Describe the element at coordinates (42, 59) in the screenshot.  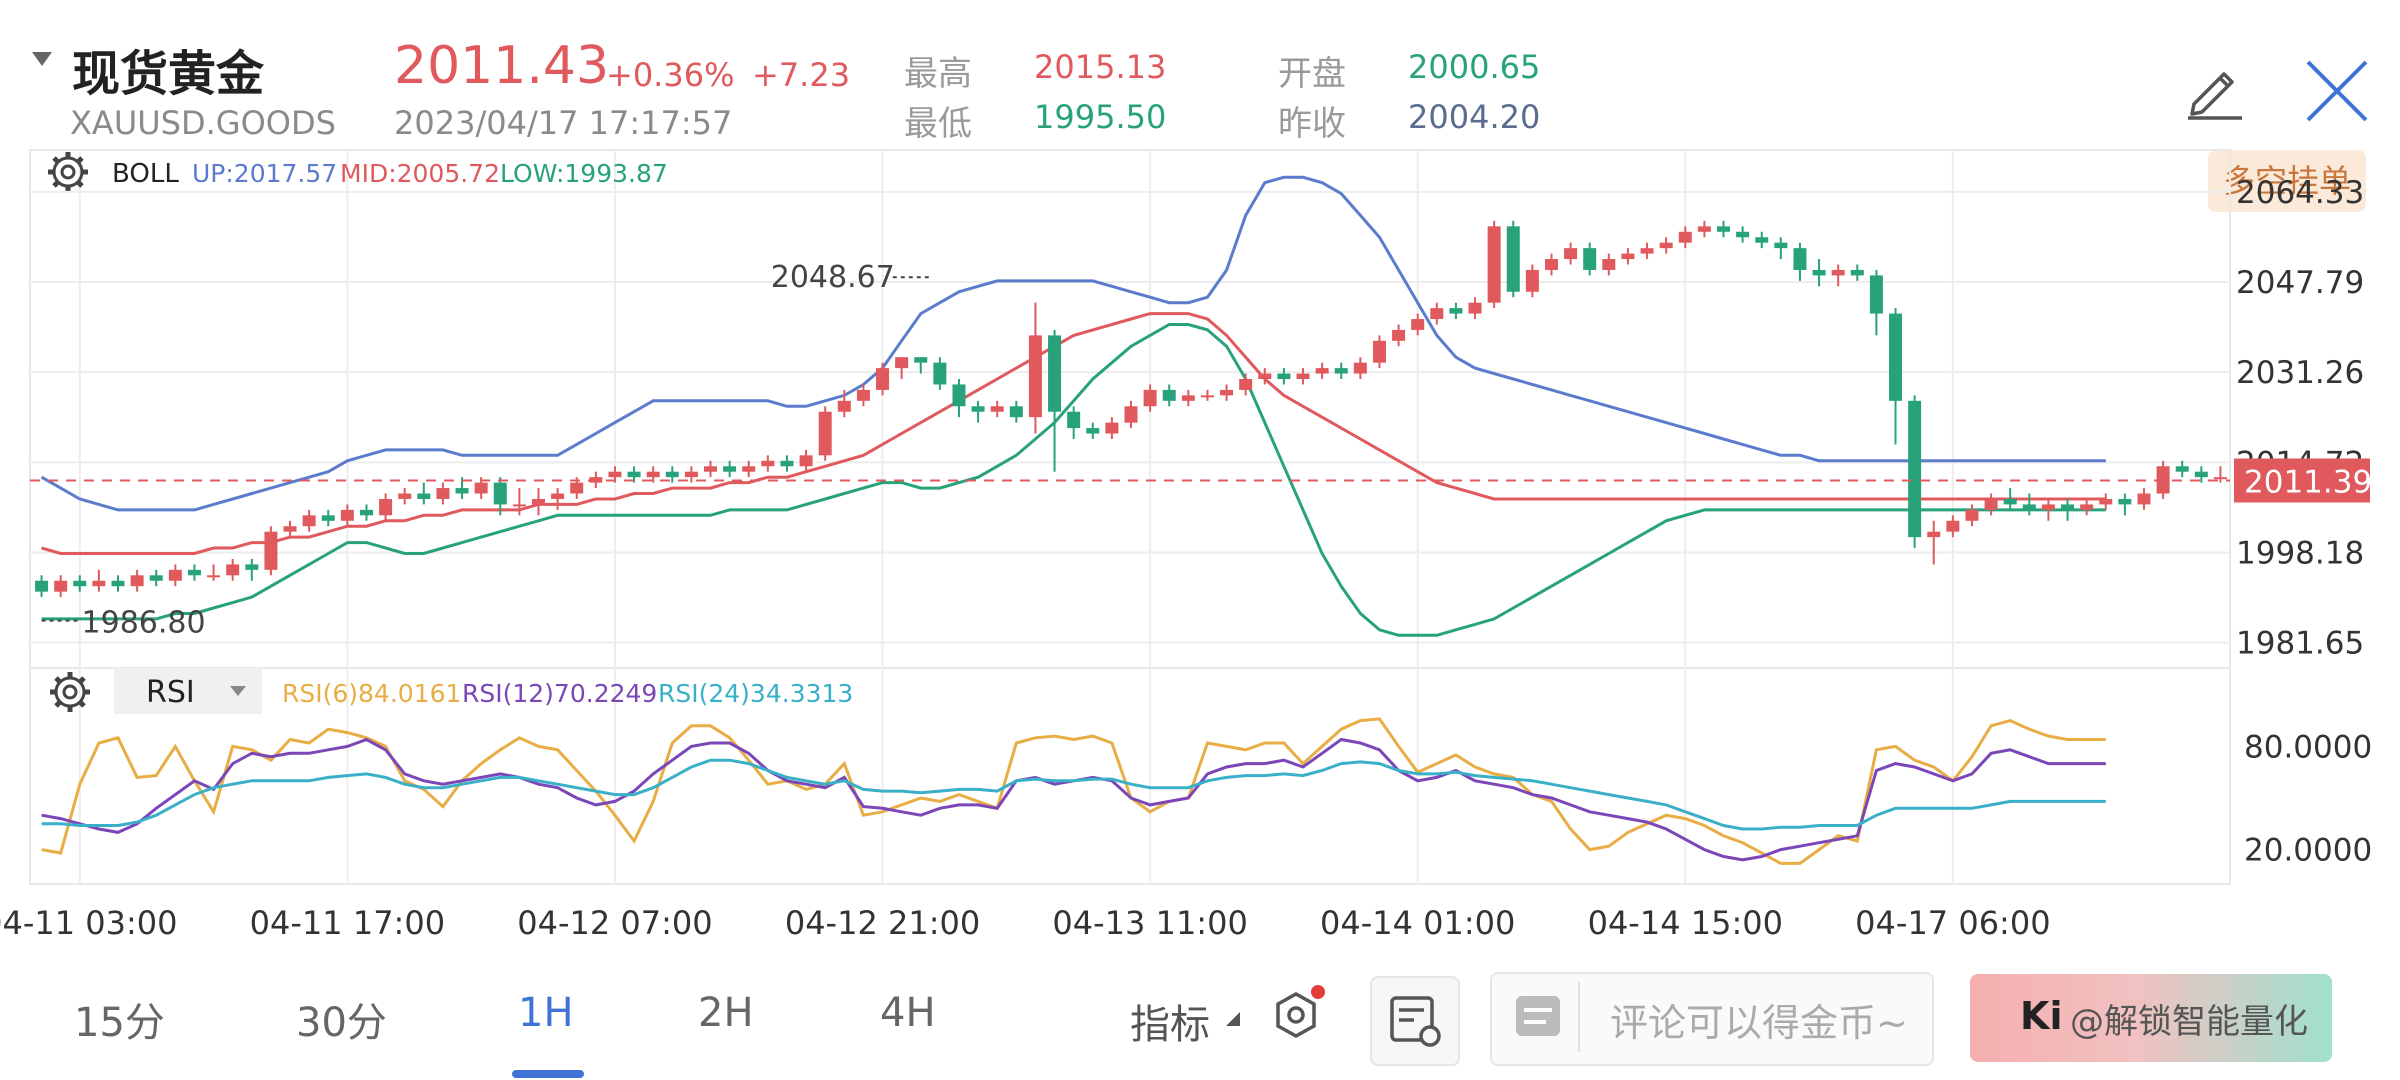
I see `dropdown-arrow-icon` at that location.